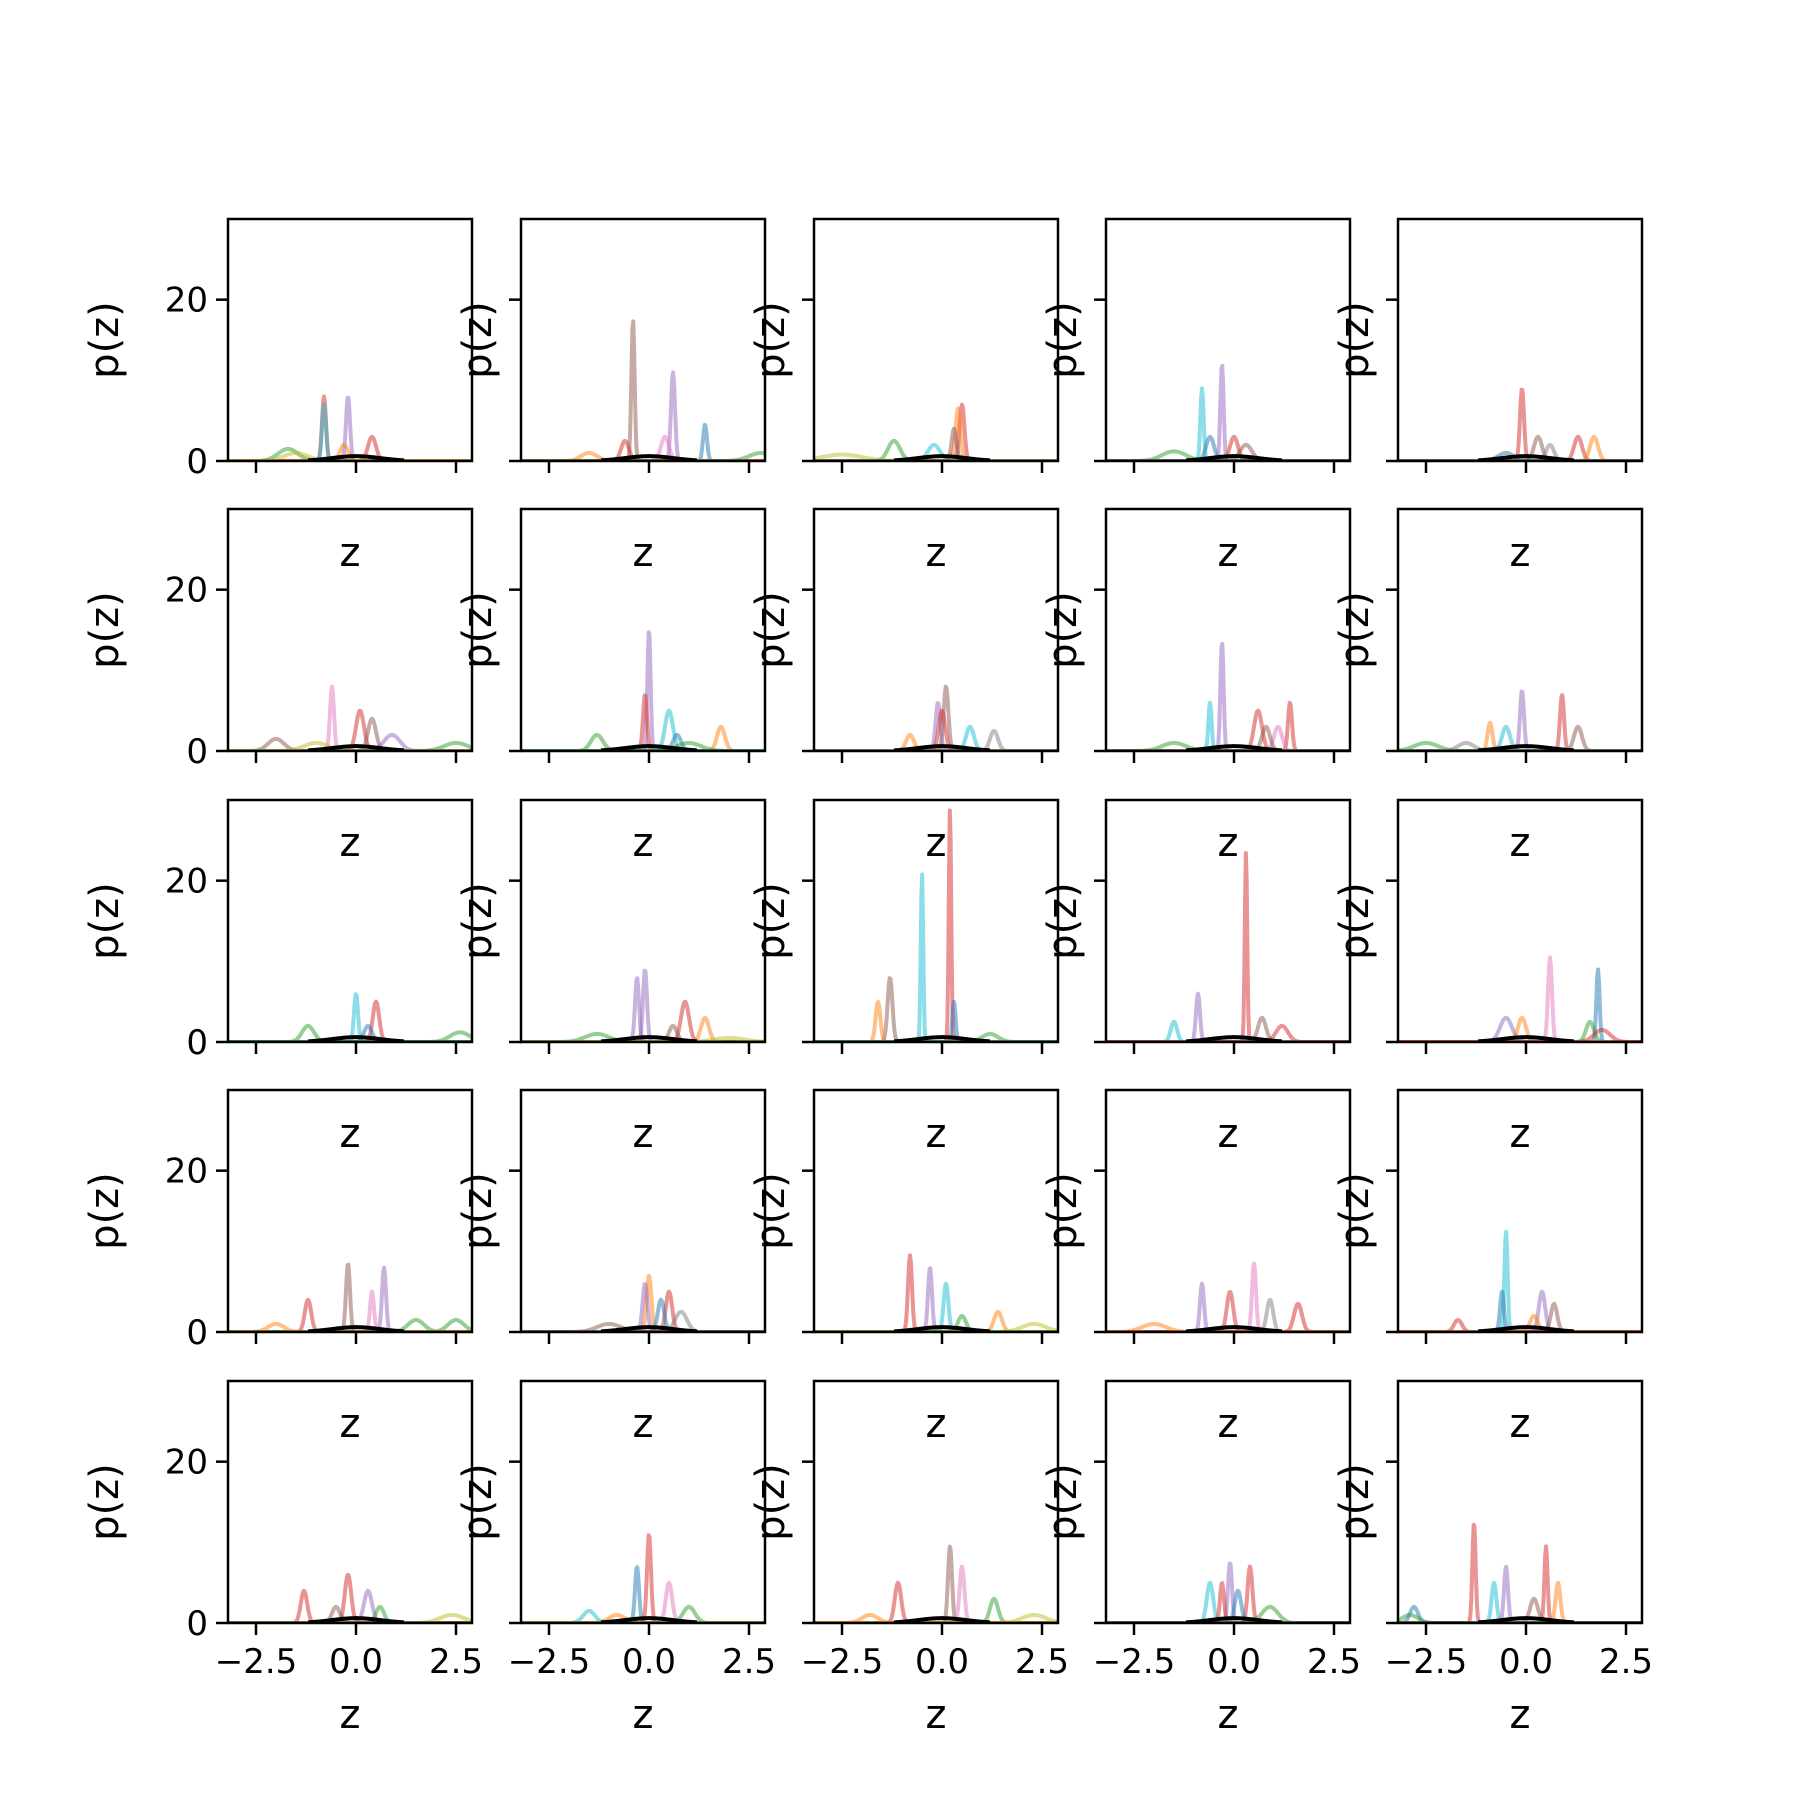  I want to click on subplot-r1-c2: z p(z), so click(611, 396).